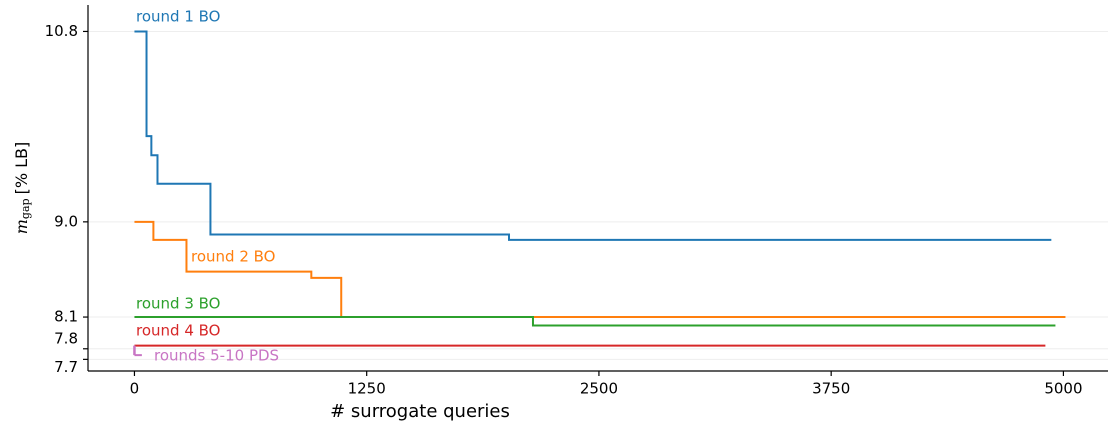  What do you see at coordinates (21, 226) in the screenshot?
I see `y-axis-symbol: m` at bounding box center [21, 226].